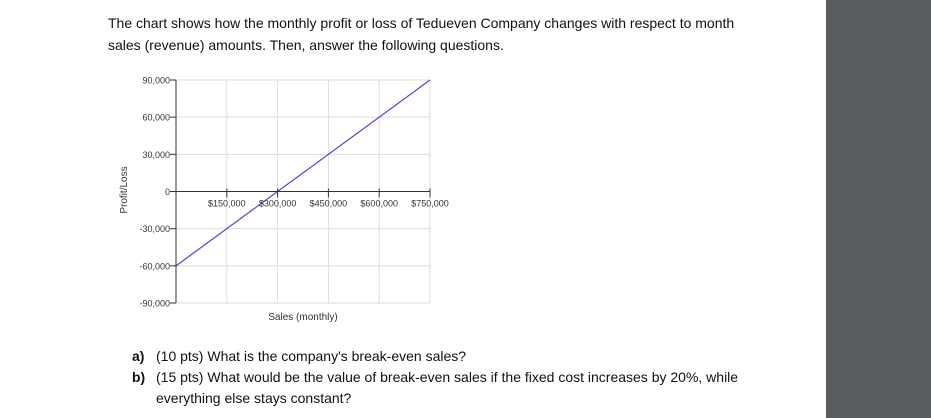  What do you see at coordinates (154, 304) in the screenshot?
I see `y-tick-label: -90,000` at bounding box center [154, 304].